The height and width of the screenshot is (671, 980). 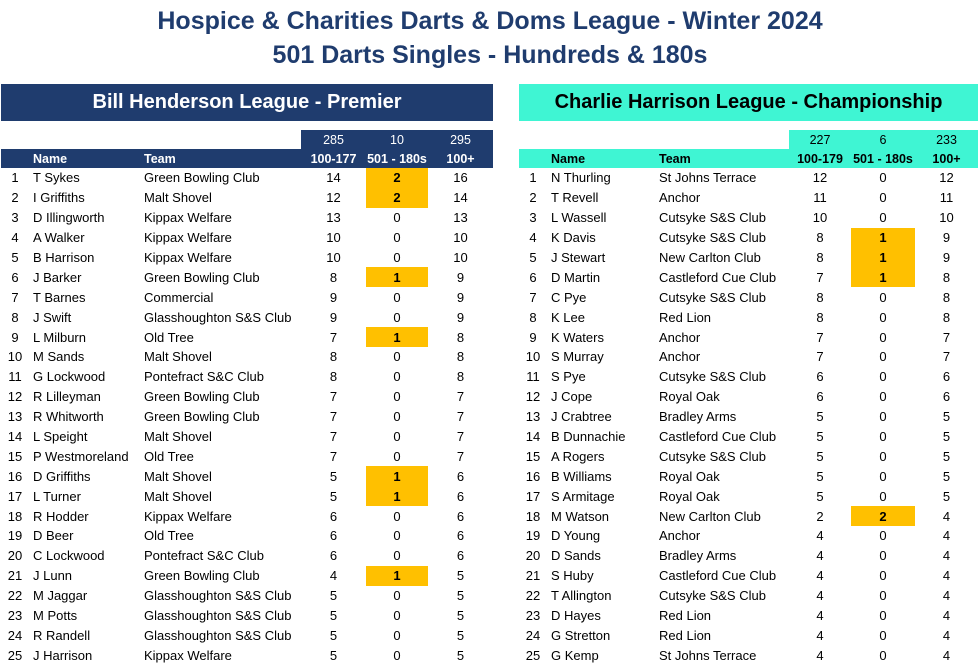 I want to click on player-name-cell: J Swift, so click(x=52, y=317).